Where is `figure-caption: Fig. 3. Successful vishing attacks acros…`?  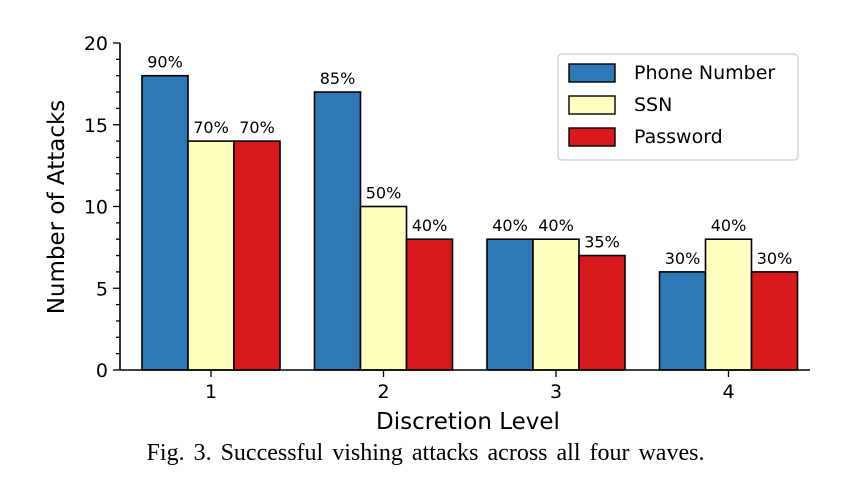
figure-caption: Fig. 3. Successful vishing attacks acros… is located at coordinates (425, 453).